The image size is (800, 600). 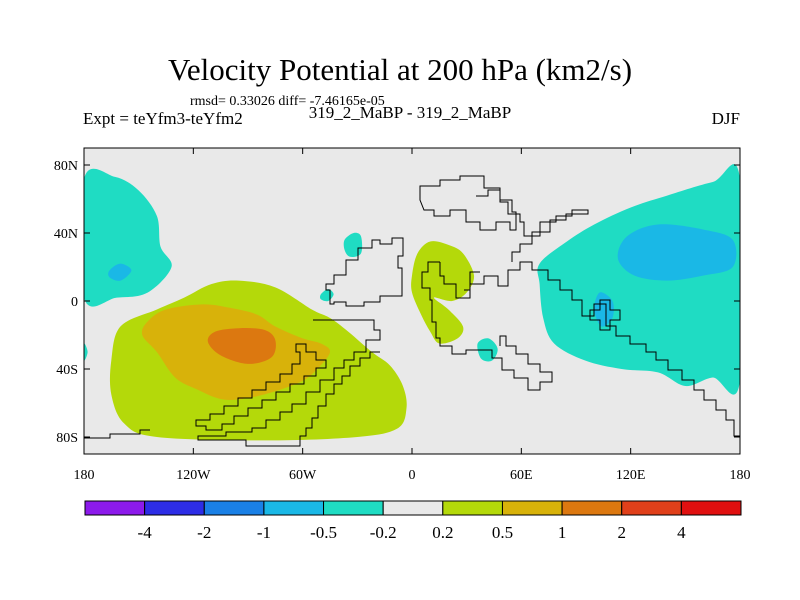 I want to click on x-tick-label: 120W, so click(x=193, y=475).